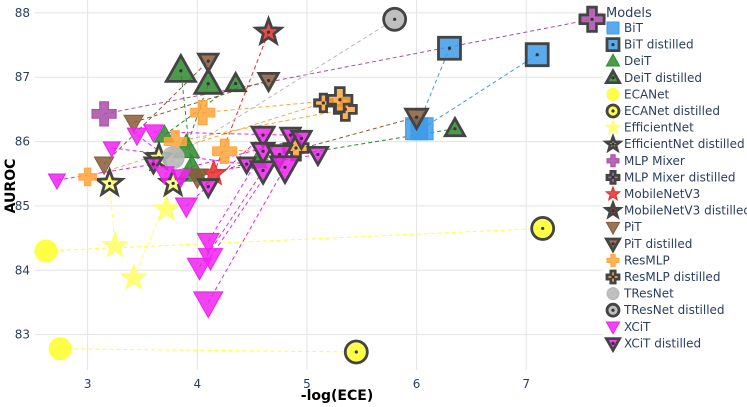 The width and height of the screenshot is (747, 407). I want to click on legend-entry: XCiT distilled, so click(662, 343).